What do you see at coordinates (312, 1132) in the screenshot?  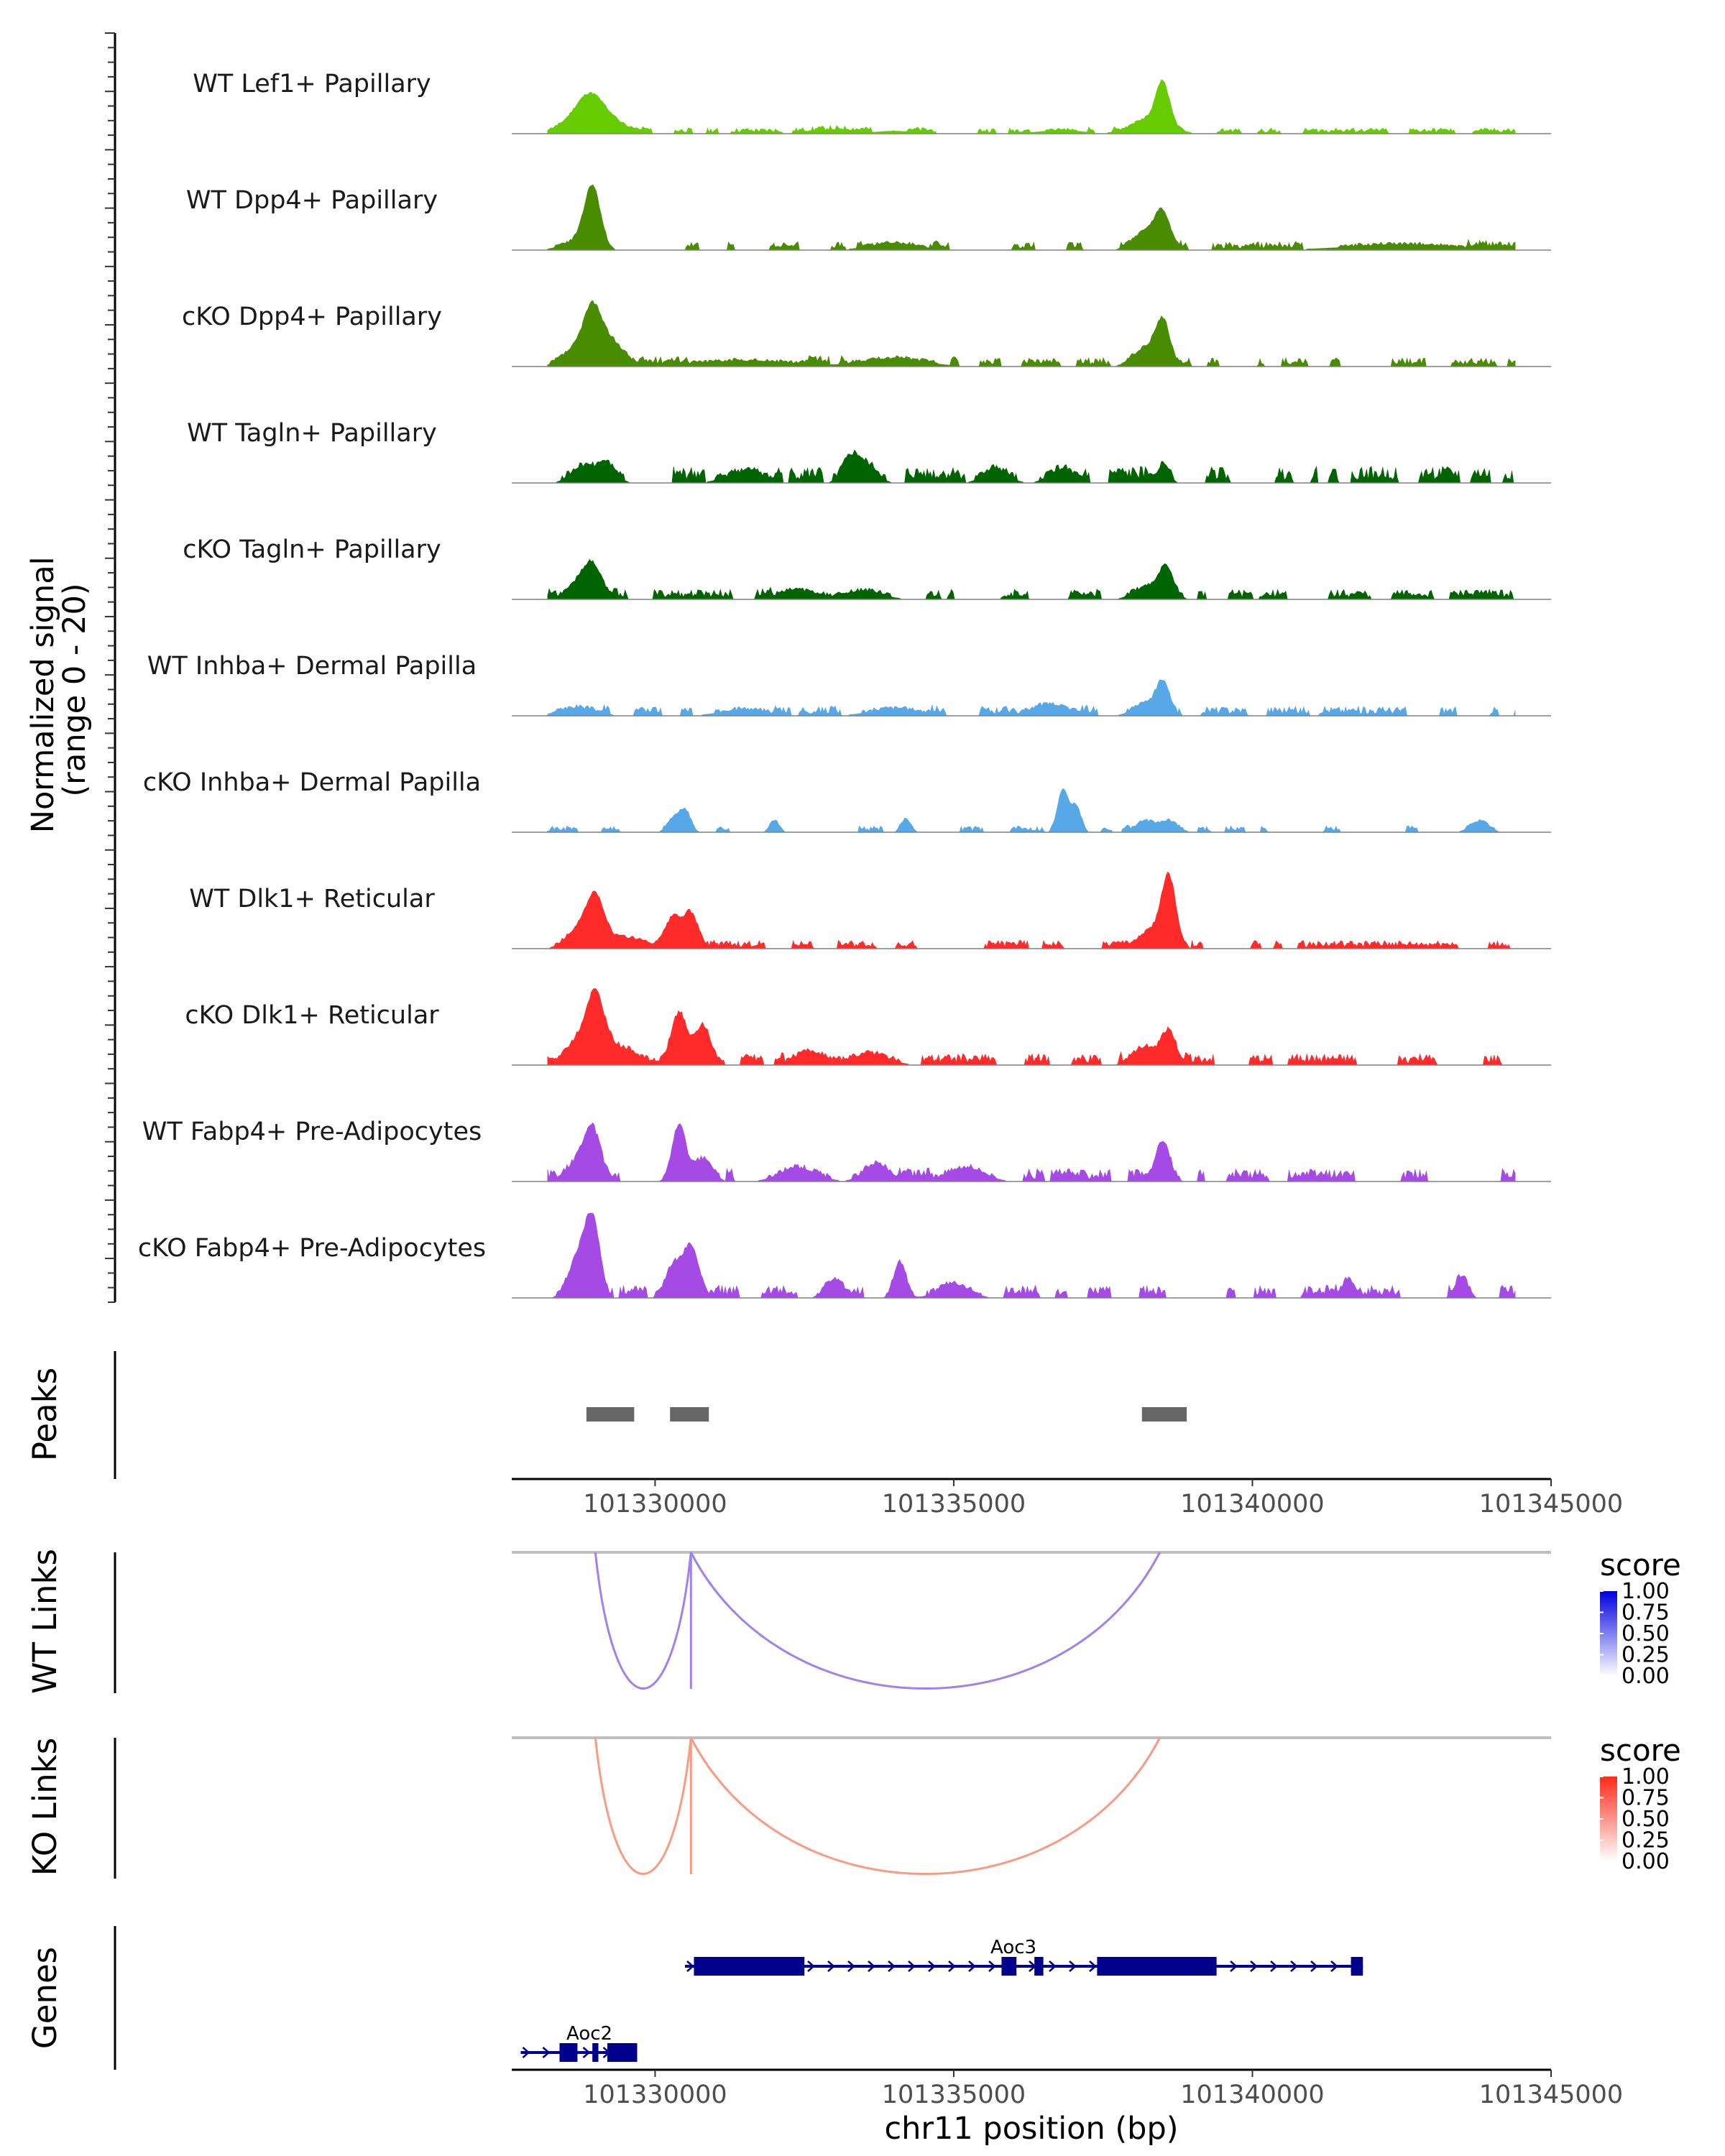 I see `track-label: WT Fabp4+ Pre-Adipocytes` at bounding box center [312, 1132].